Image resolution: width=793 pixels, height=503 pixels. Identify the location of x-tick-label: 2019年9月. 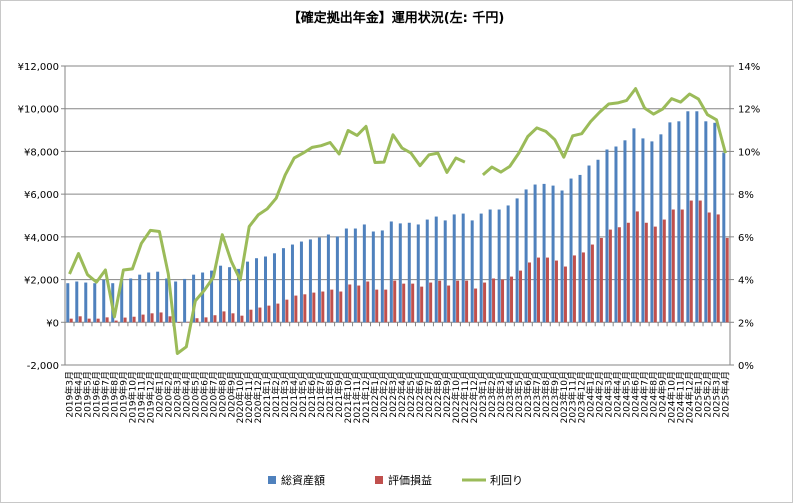
(123, 394).